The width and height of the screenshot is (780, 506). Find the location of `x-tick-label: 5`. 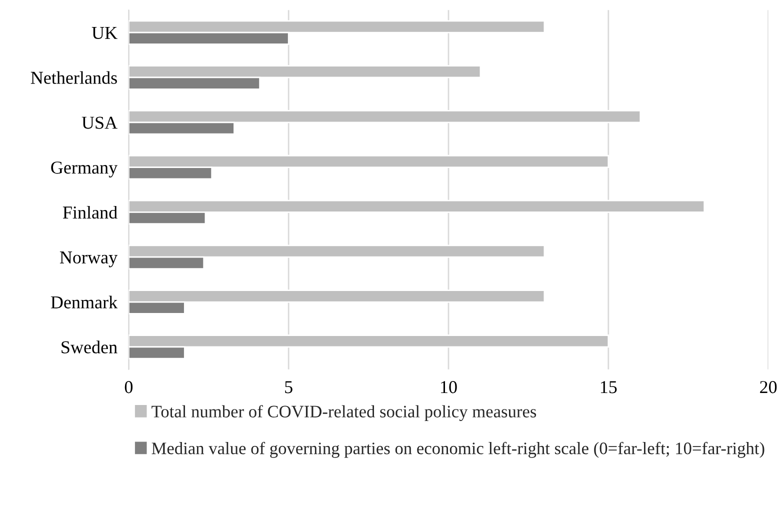

x-tick-label: 5 is located at coordinates (288, 387).